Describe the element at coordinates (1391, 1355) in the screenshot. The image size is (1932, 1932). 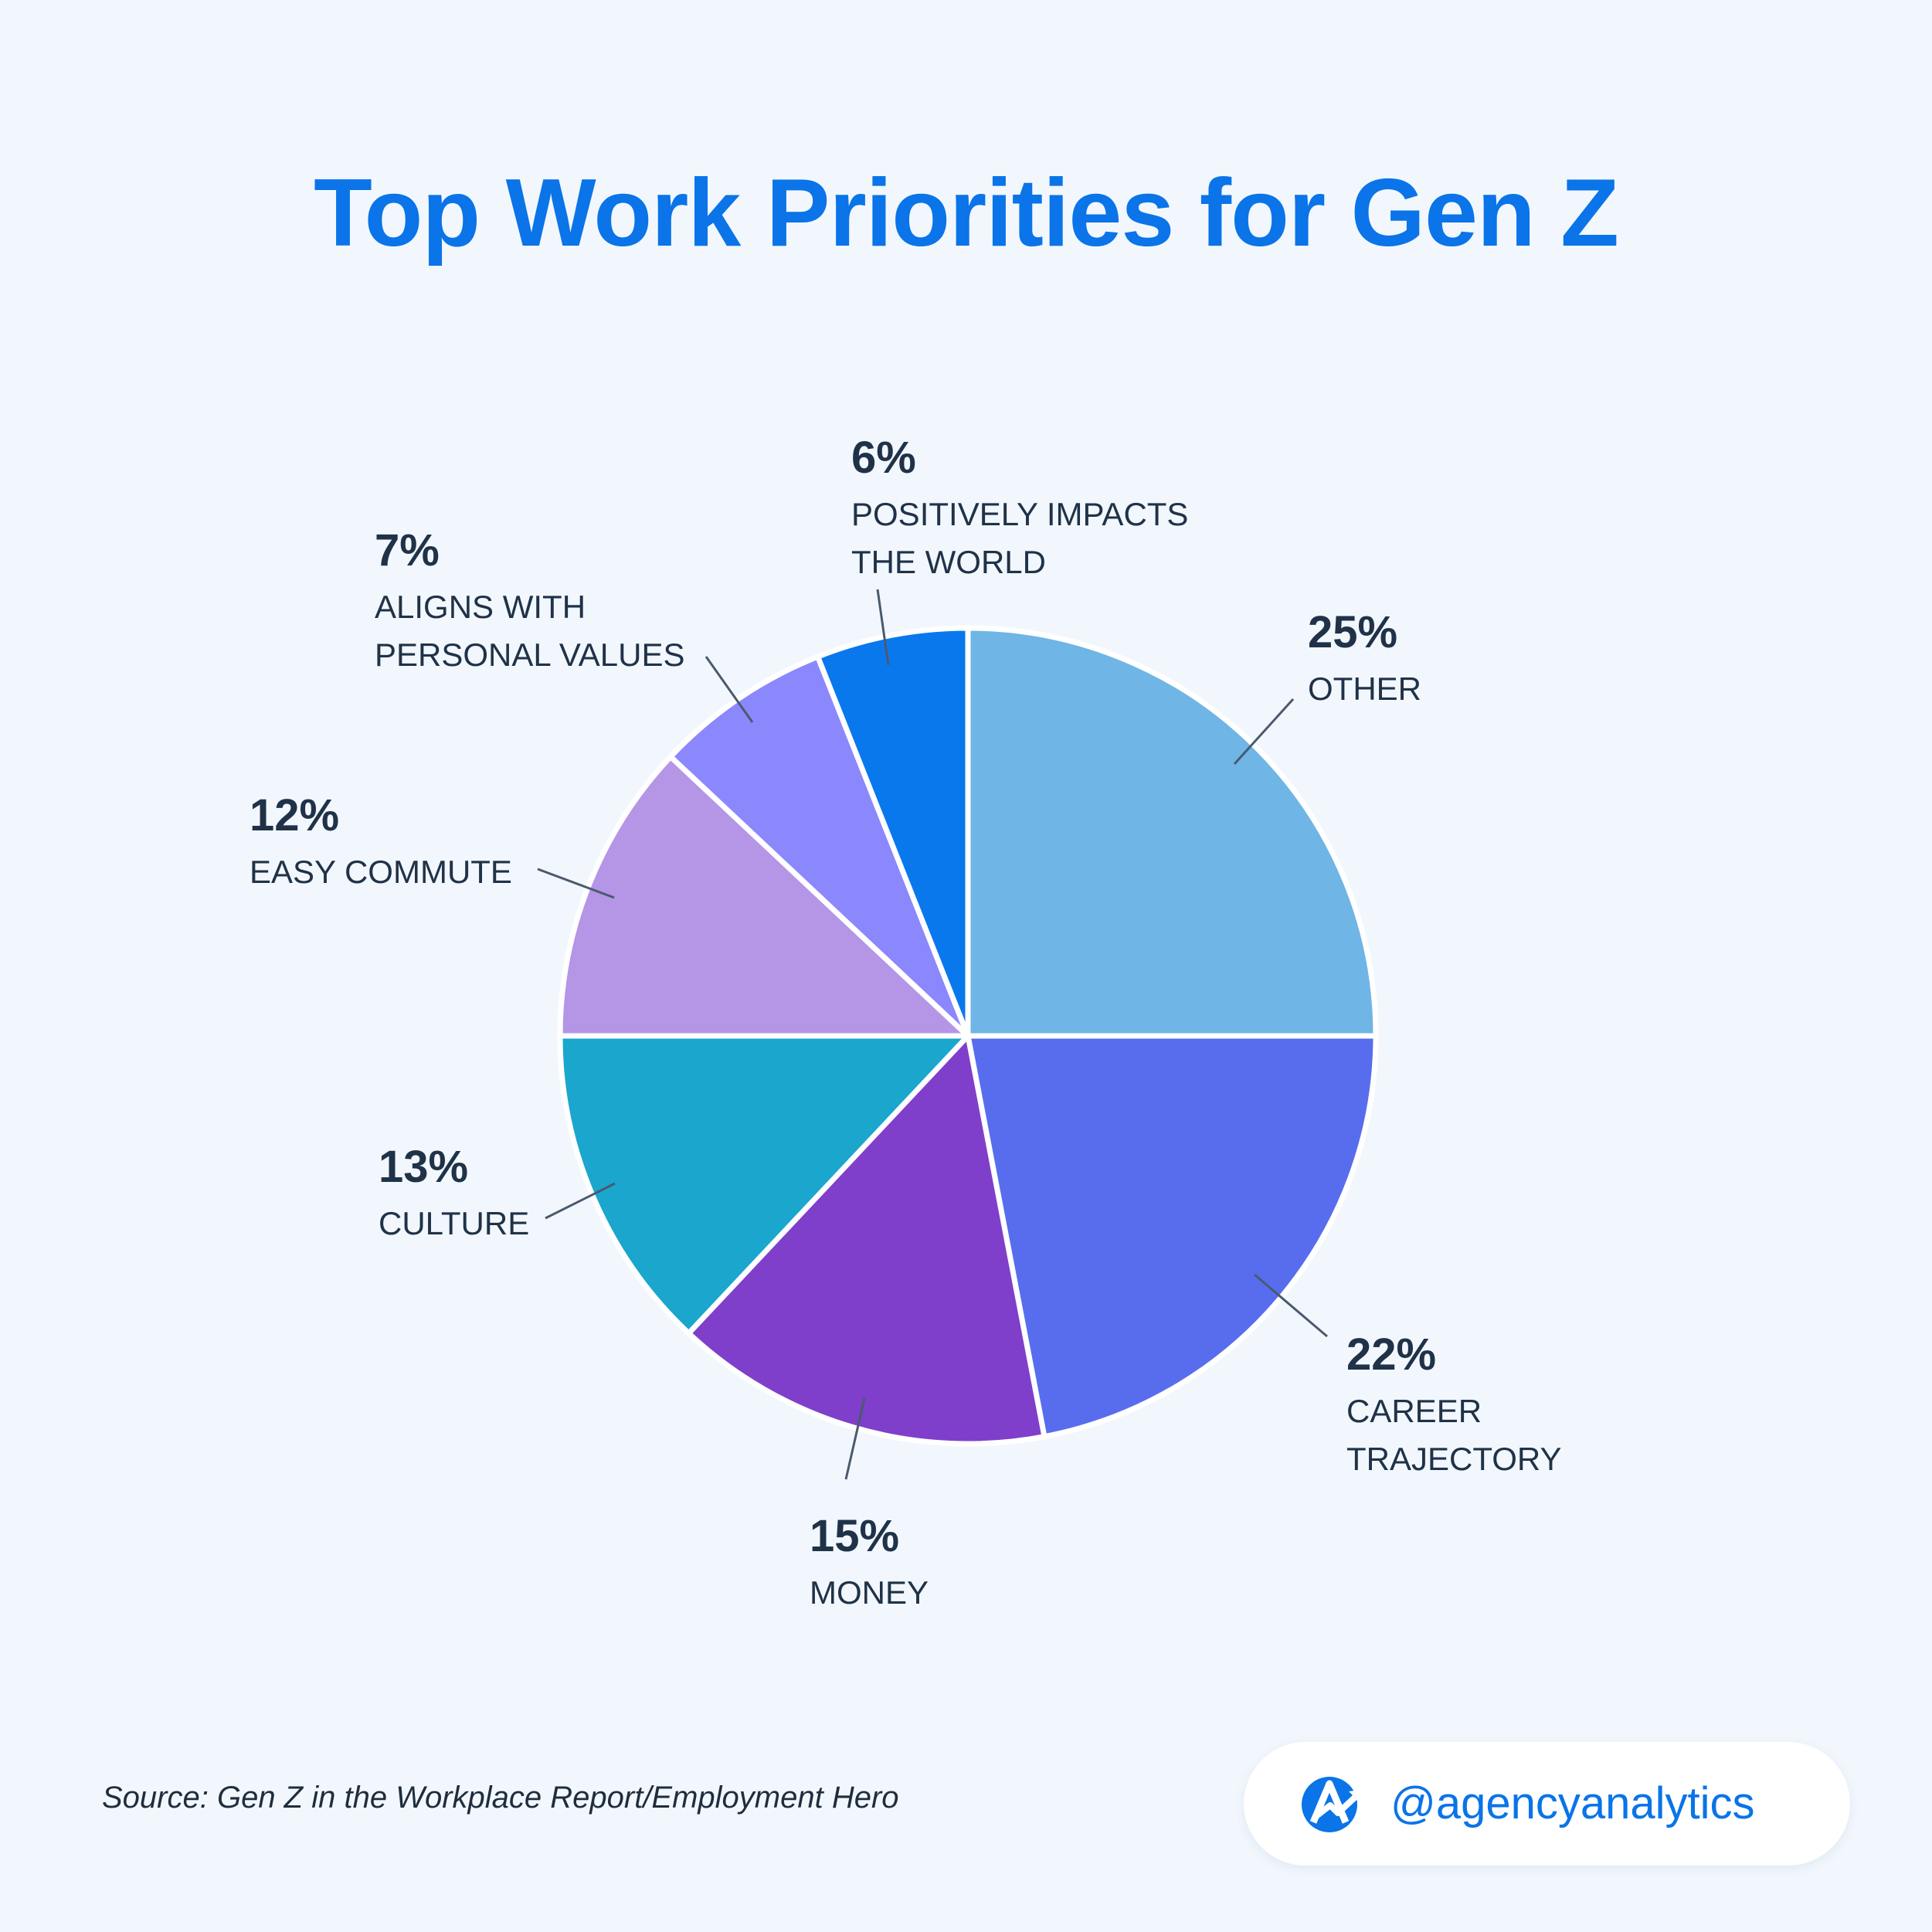
I see `slice-percent-label: 22%` at that location.